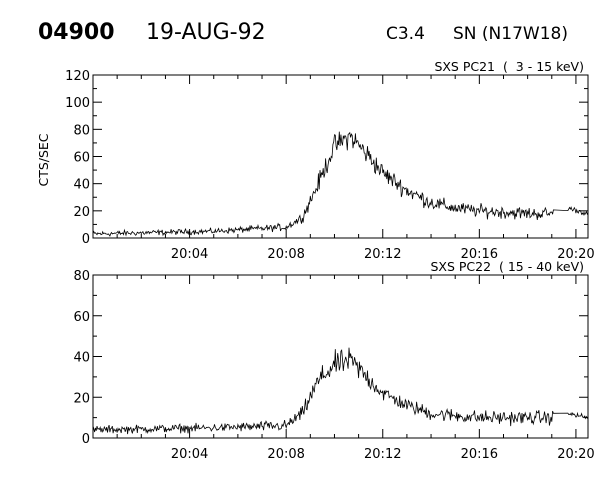 The image size is (600, 480). I want to click on panel-pc22-title: SXS PC22 ( 15 - 40 keV), so click(507, 266).